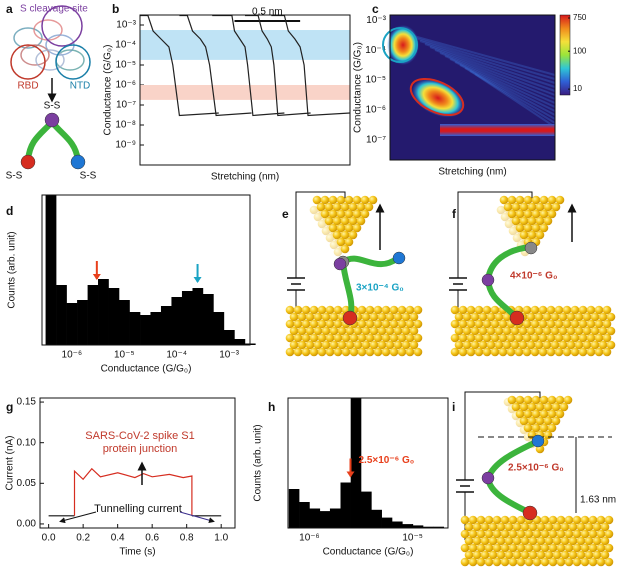 Image resolution: width=622 pixels, height=568 pixels. Describe the element at coordinates (453, 407) in the screenshot. I see `panel-label: i` at that location.